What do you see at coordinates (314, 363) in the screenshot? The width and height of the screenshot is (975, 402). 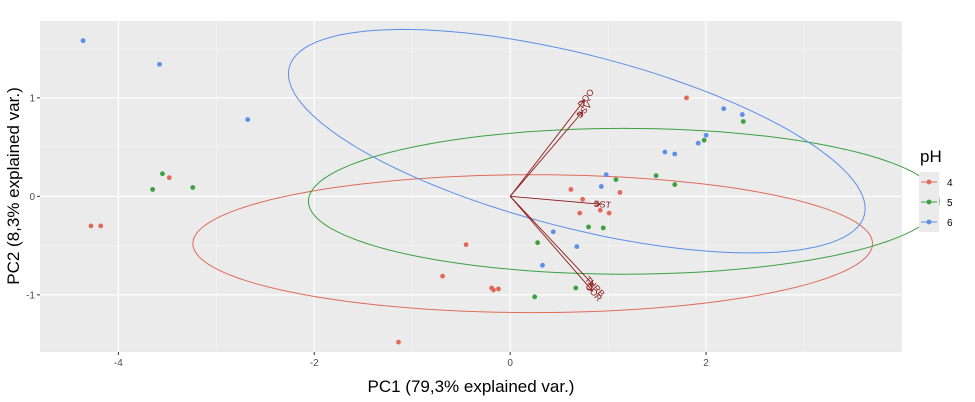 I see `x-tick-label: -2` at bounding box center [314, 363].